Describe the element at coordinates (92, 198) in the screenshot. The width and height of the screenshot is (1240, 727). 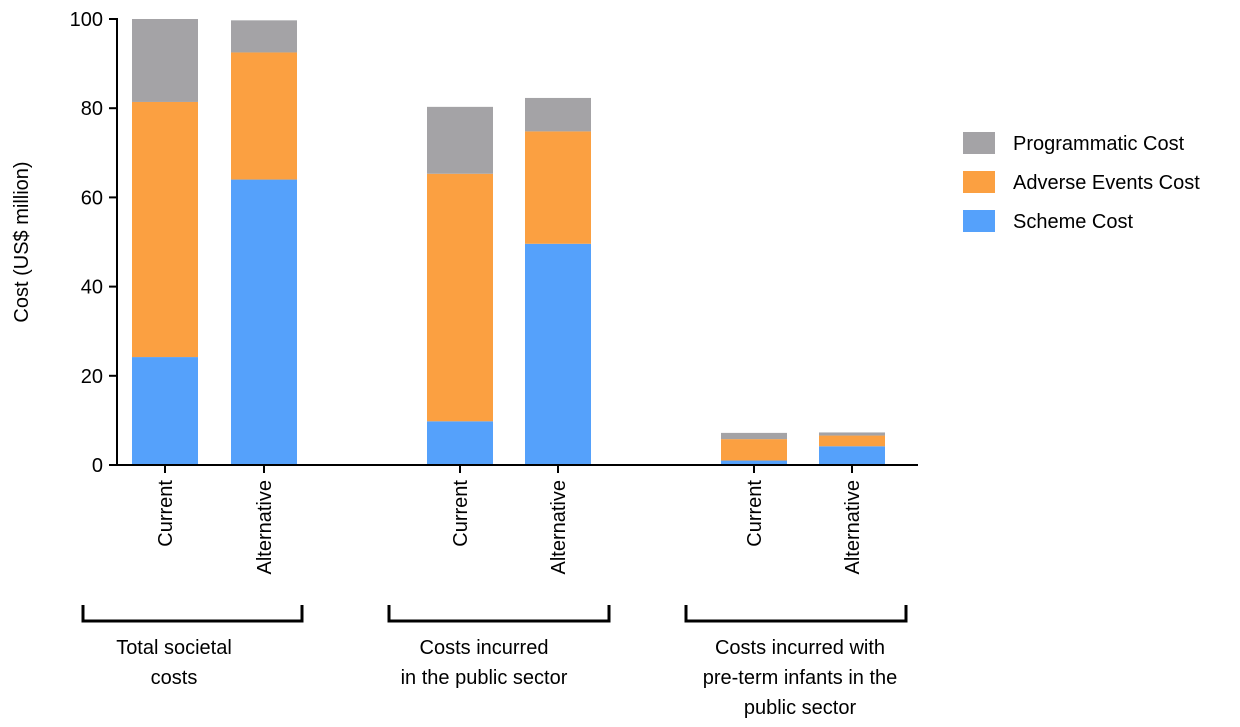
I see `y-tick-label: 60` at that location.